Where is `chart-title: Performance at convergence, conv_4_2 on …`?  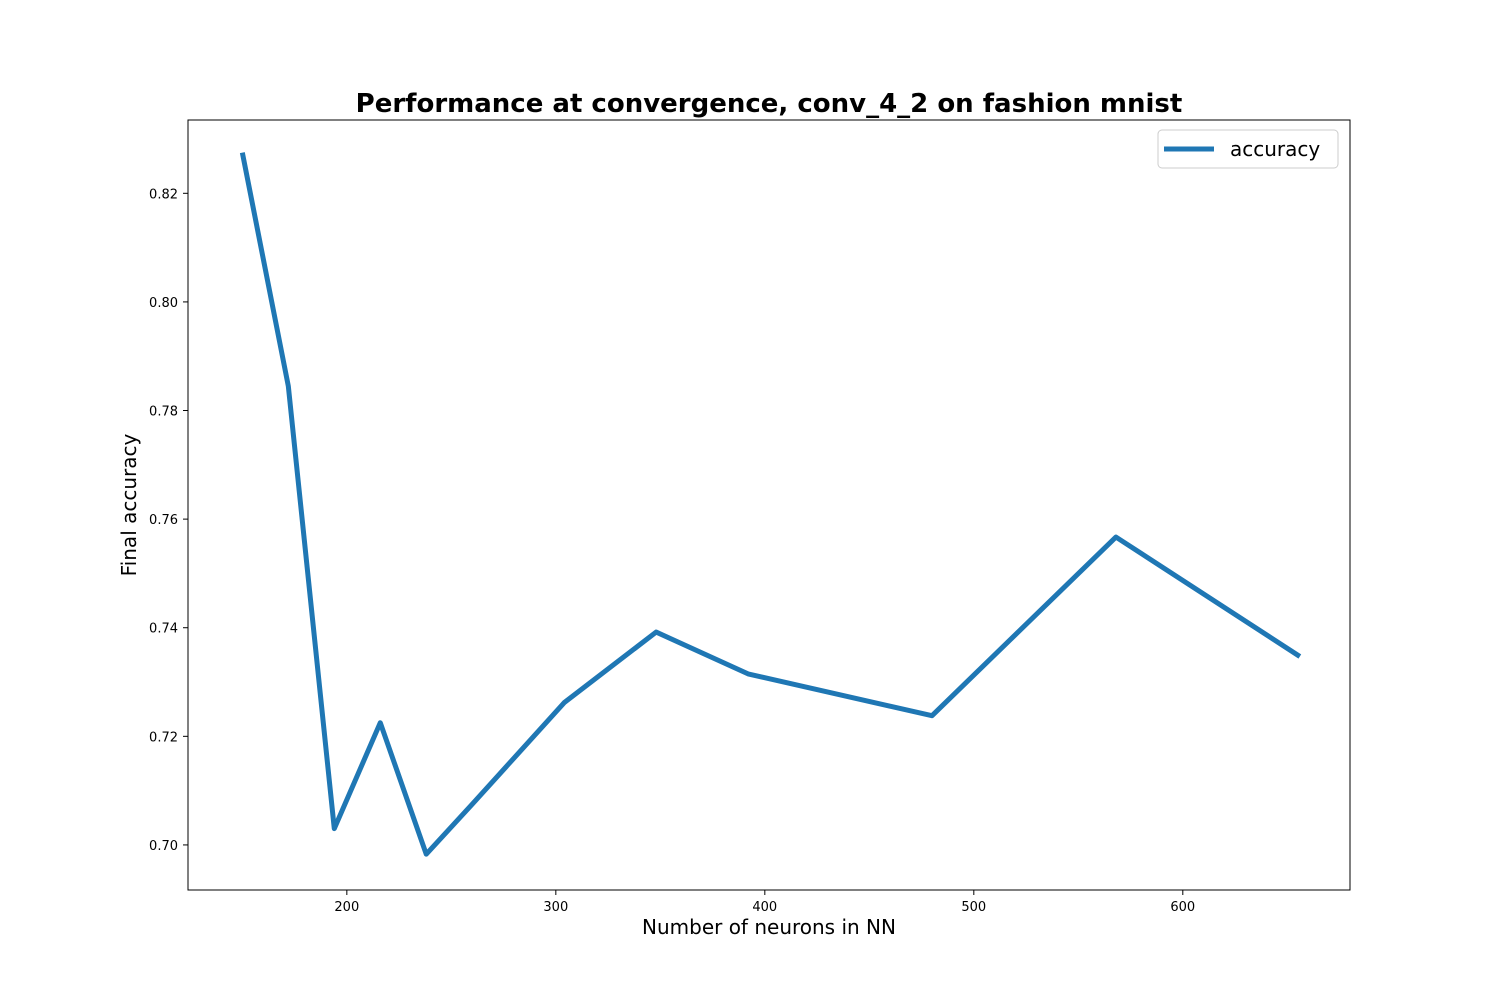 chart-title: Performance at convergence, conv_4_2 on … is located at coordinates (769, 104).